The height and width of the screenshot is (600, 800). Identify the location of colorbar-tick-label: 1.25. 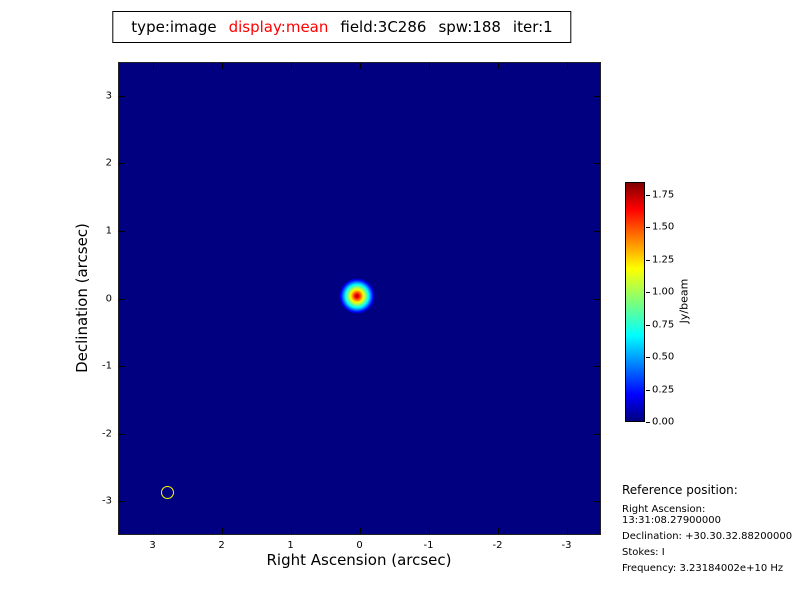
(663, 260).